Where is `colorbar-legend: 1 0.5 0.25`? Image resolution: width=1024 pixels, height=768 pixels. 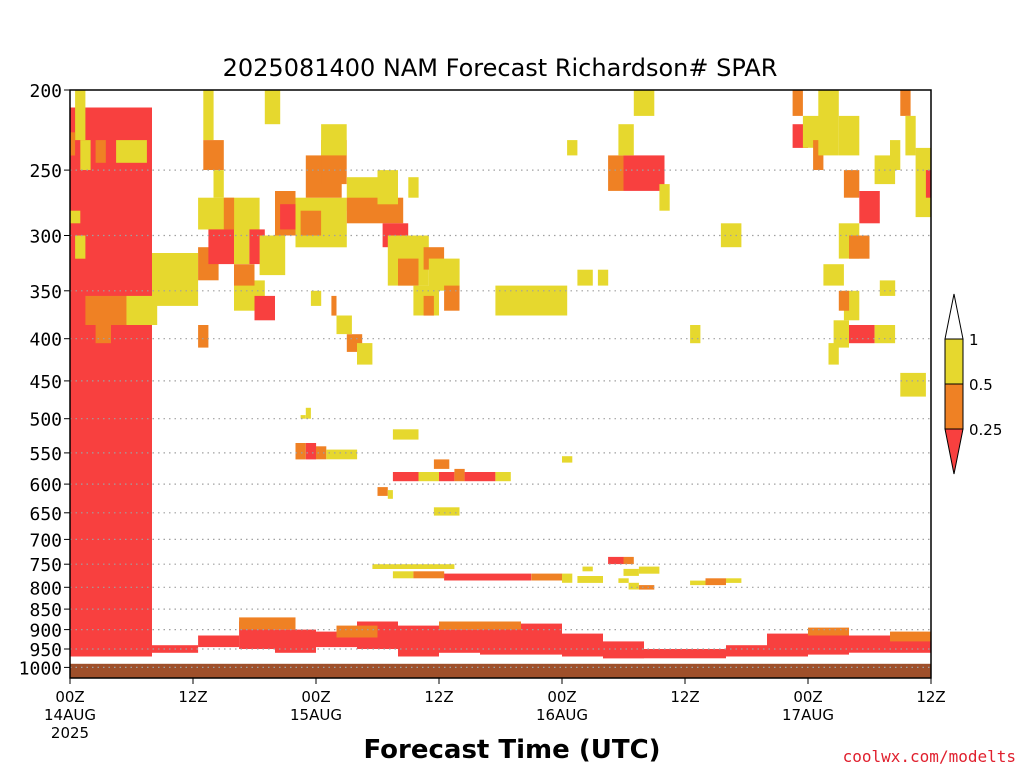
colorbar-legend: 1 0.5 0.25 is located at coordinates (973, 384).